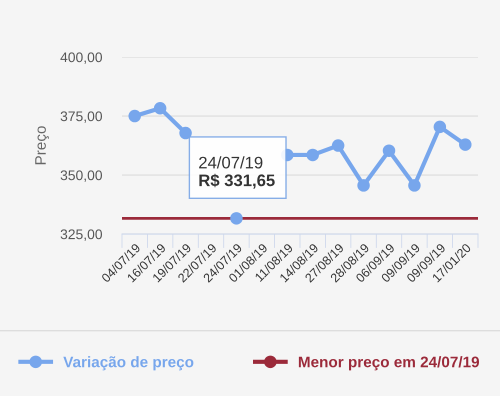 The width and height of the screenshot is (500, 396). I want to click on y-tick-label: 325,00, so click(81, 235).